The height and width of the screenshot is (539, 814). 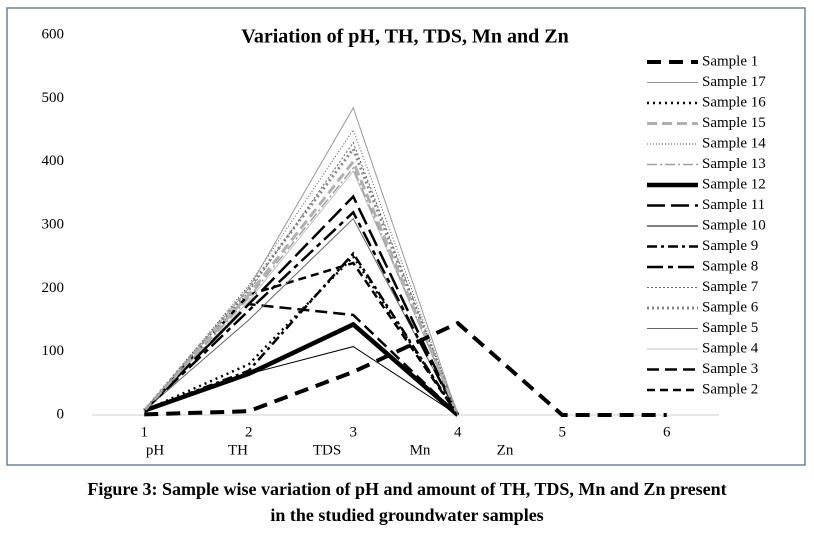 I want to click on x-secondary-label: pH, so click(x=155, y=450).